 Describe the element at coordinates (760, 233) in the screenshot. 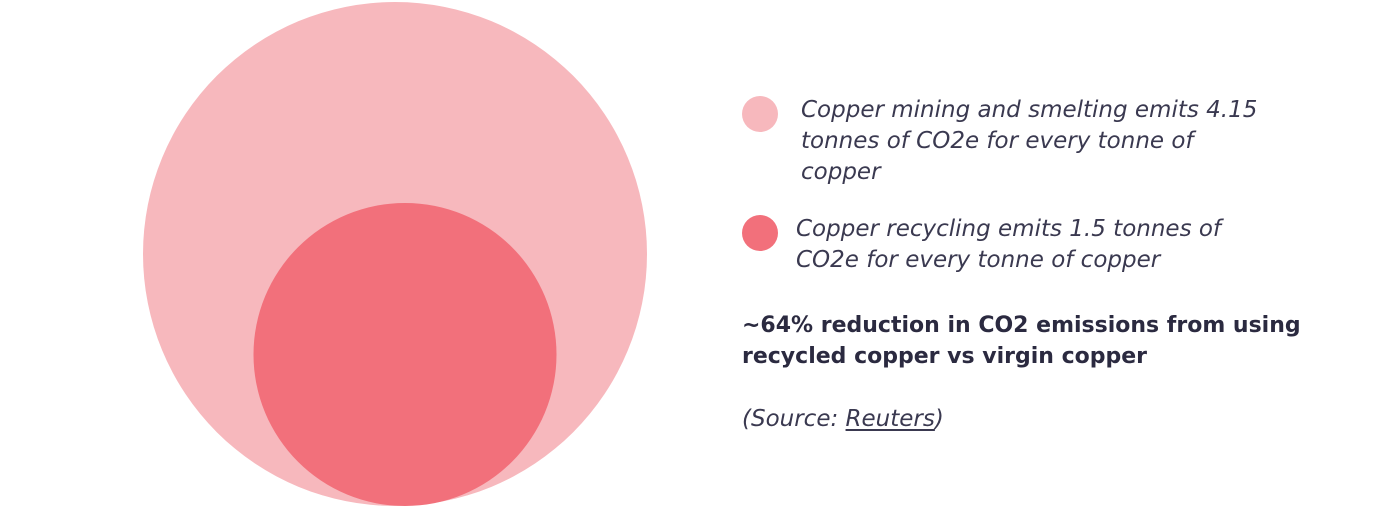

I see `legend-swatch-recycling` at that location.